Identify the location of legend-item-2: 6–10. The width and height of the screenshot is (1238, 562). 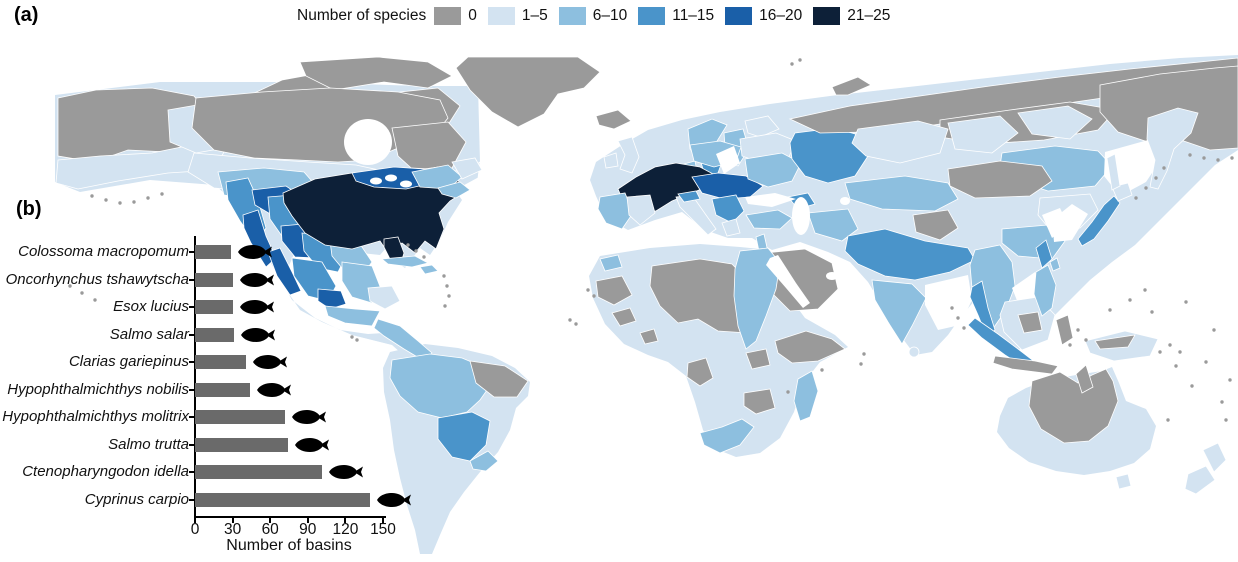
(593, 16).